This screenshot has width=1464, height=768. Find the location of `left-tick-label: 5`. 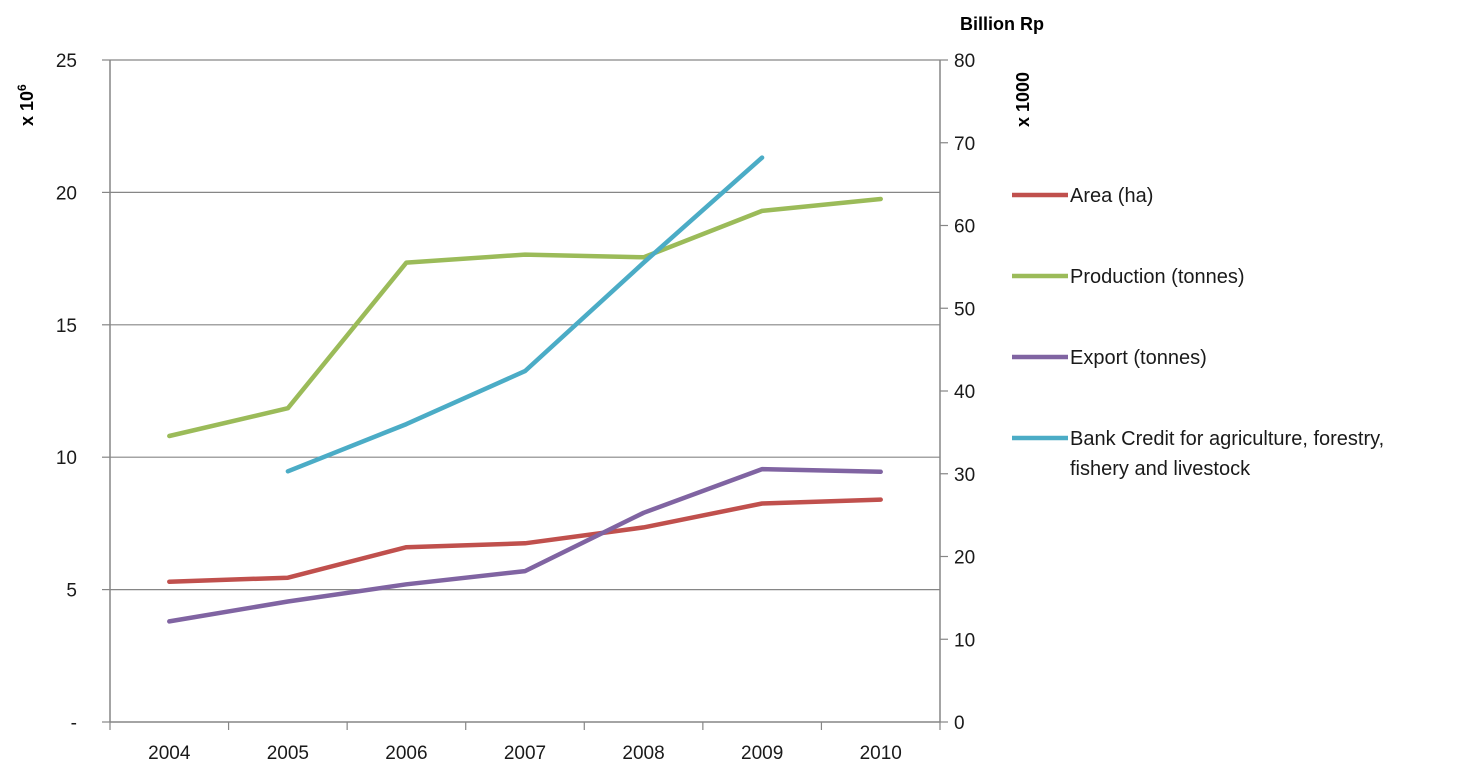

left-tick-label: 5 is located at coordinates (71, 591).